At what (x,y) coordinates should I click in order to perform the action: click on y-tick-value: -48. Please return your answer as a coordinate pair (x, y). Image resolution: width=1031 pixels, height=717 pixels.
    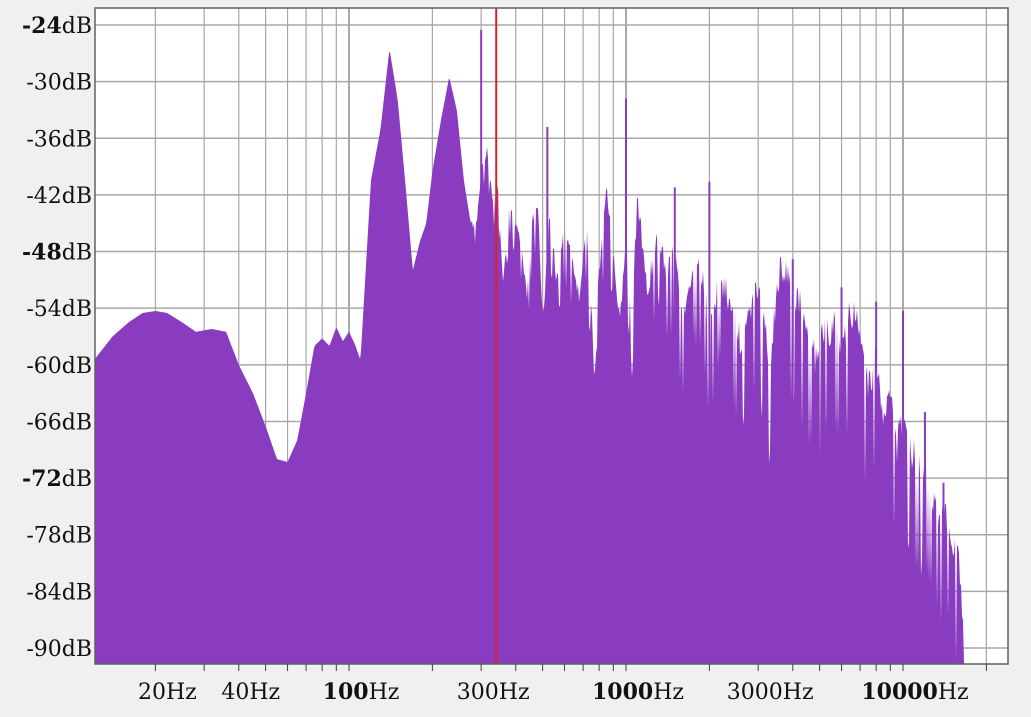
    Looking at the image, I should click on (42, 253).